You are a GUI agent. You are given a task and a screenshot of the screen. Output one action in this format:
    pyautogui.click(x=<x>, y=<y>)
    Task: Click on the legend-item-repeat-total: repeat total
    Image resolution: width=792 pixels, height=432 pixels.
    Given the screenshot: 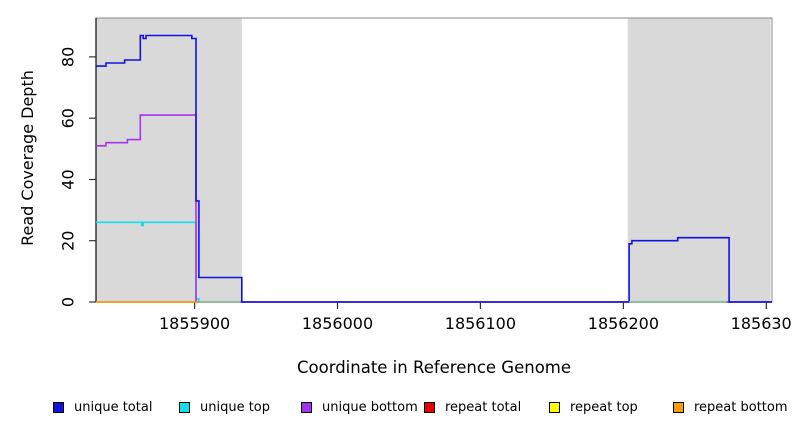 What is the action you would take?
    pyautogui.click(x=472, y=407)
    